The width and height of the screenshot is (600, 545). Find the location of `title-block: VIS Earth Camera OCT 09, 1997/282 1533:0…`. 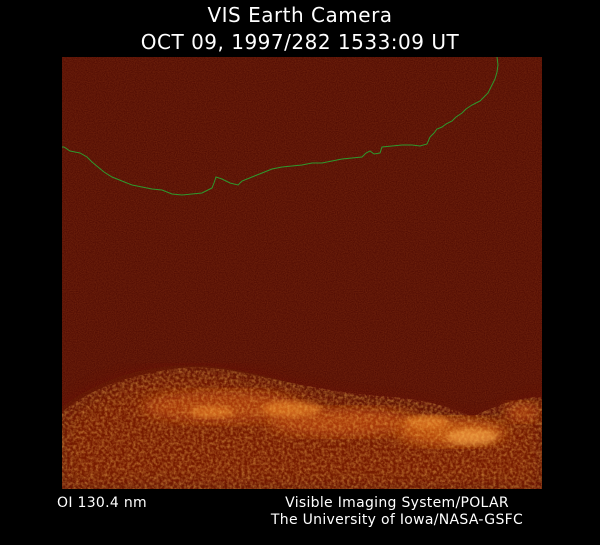

title-block: VIS Earth Camera OCT 09, 1997/282 1533:0… is located at coordinates (300, 29).